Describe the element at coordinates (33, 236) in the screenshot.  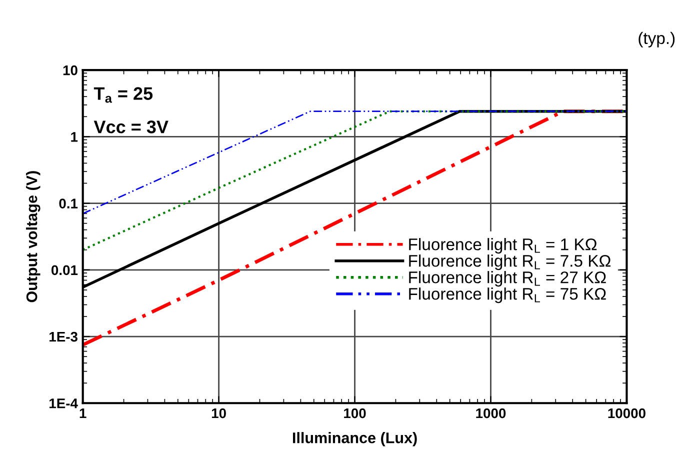
I see `y-axis-title: Output voltage (V)` at that location.